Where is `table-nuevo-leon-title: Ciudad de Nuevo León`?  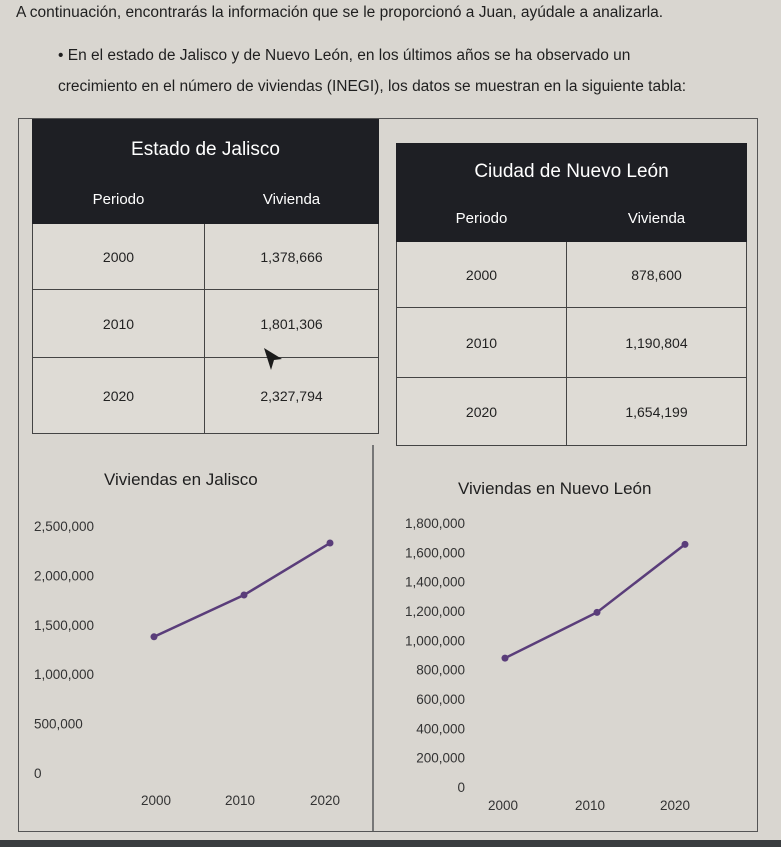 table-nuevo-leon-title: Ciudad de Nuevo León is located at coordinates (571, 169).